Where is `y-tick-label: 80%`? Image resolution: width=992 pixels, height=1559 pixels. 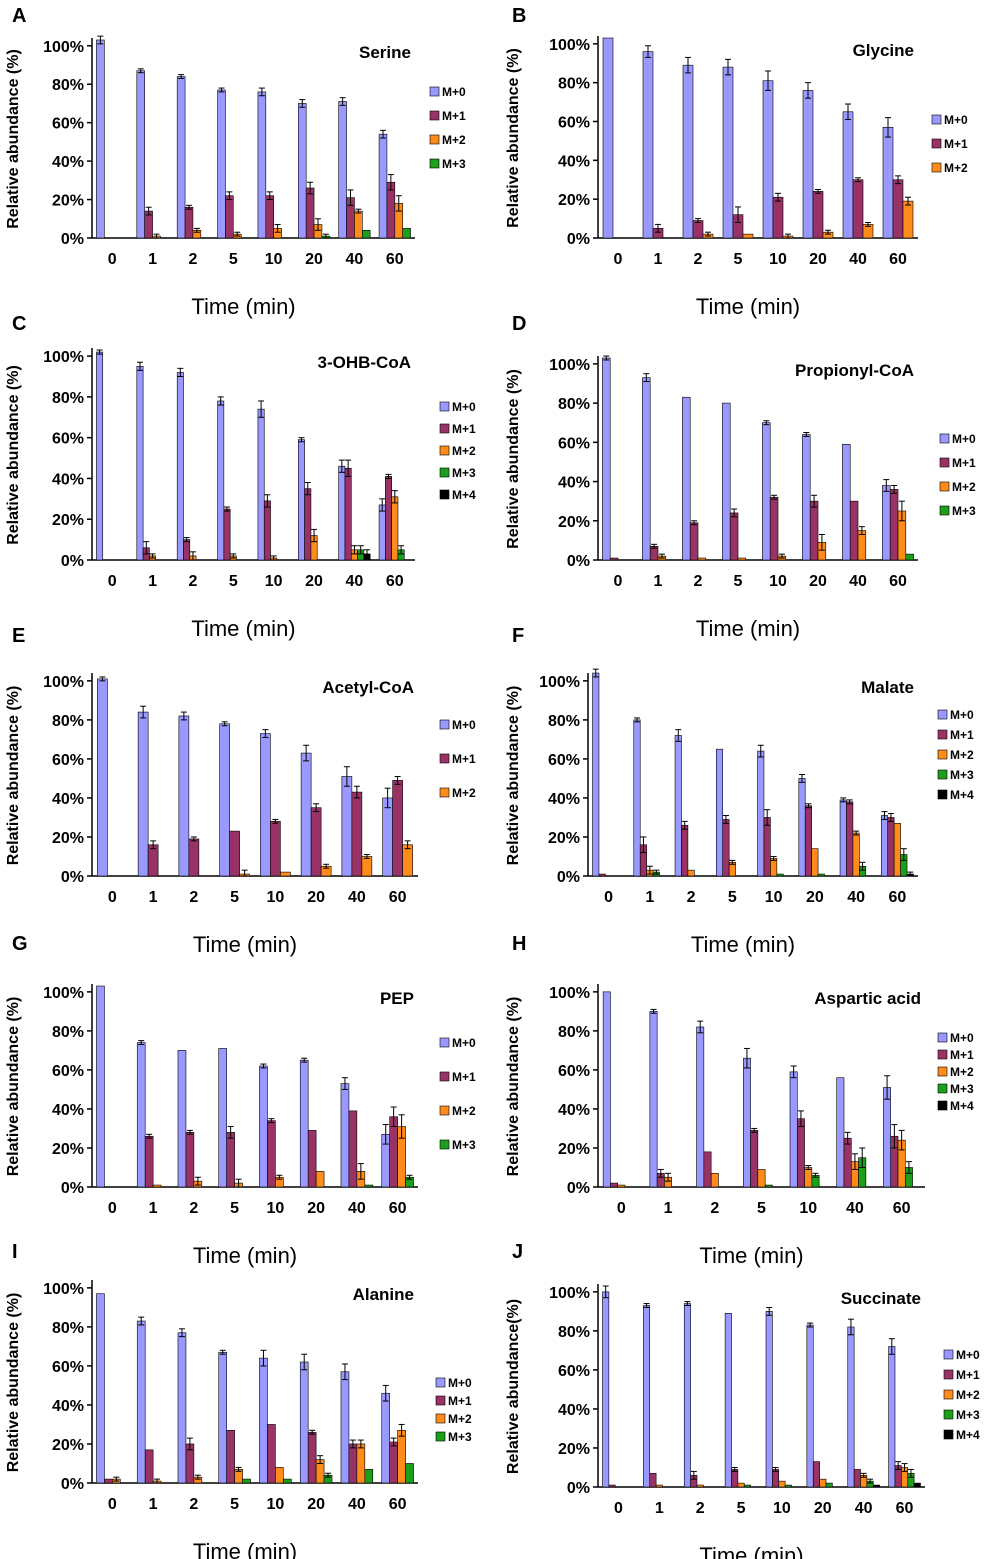
y-tick-label: 80% is located at coordinates (68, 721).